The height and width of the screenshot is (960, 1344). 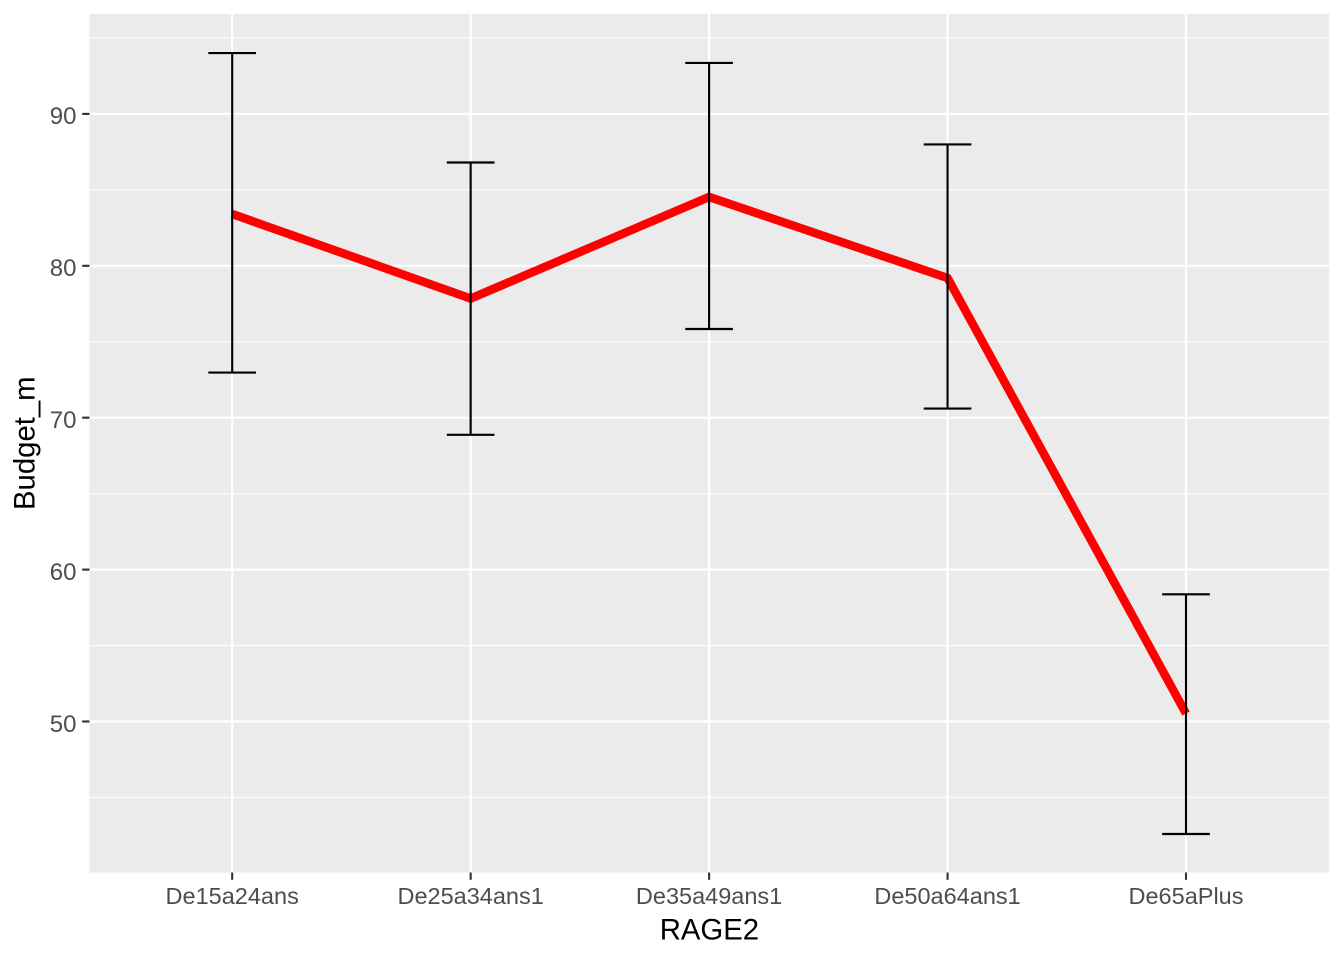 What do you see at coordinates (25, 443) in the screenshot?
I see `svg-text: Budget_m` at bounding box center [25, 443].